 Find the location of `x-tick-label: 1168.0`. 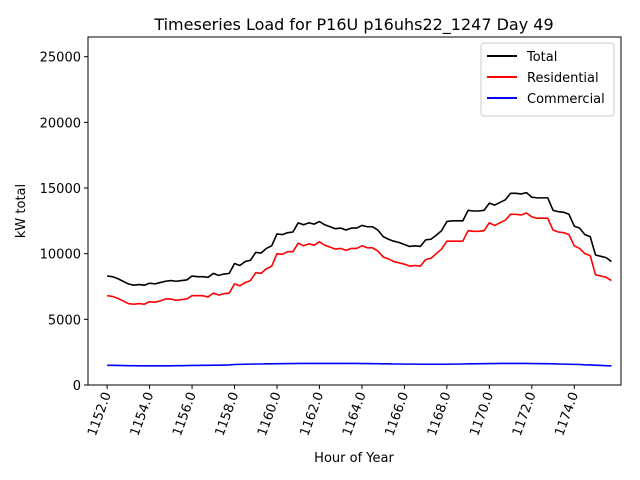

x-tick-label: 1168.0 is located at coordinates (440, 414).